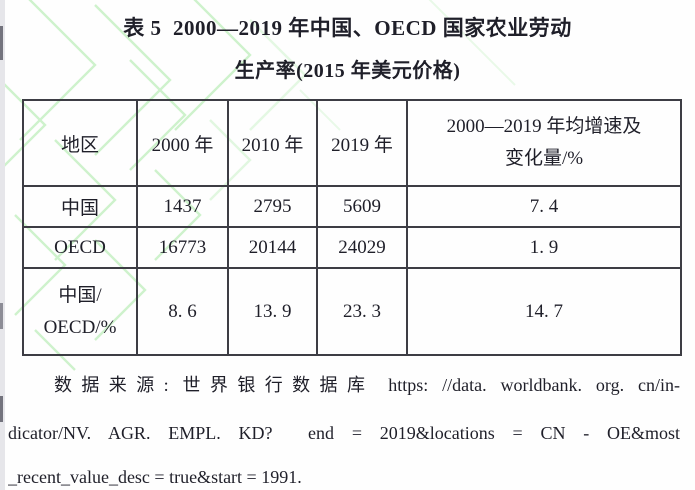 This screenshot has height=490, width=695. I want to click on cell-2000: 8. 6, so click(182, 311).